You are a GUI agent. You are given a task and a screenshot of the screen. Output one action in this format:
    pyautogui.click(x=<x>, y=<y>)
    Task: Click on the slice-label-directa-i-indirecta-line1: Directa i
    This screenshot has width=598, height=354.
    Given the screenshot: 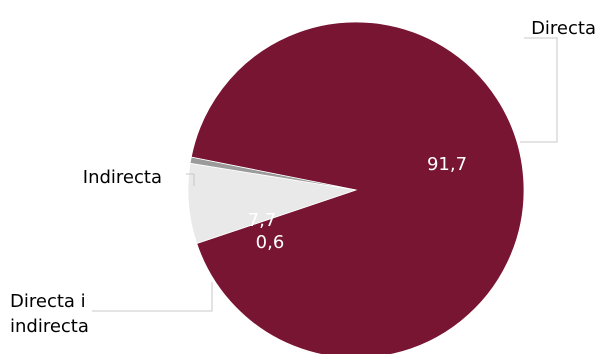 What is the action you would take?
    pyautogui.click(x=48, y=301)
    